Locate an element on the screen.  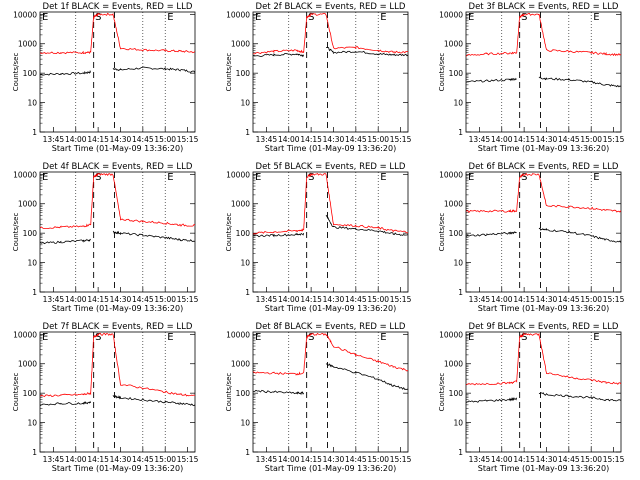
panel-title: Det 6f BLACK = Events, RED = LLD is located at coordinates (544, 167).